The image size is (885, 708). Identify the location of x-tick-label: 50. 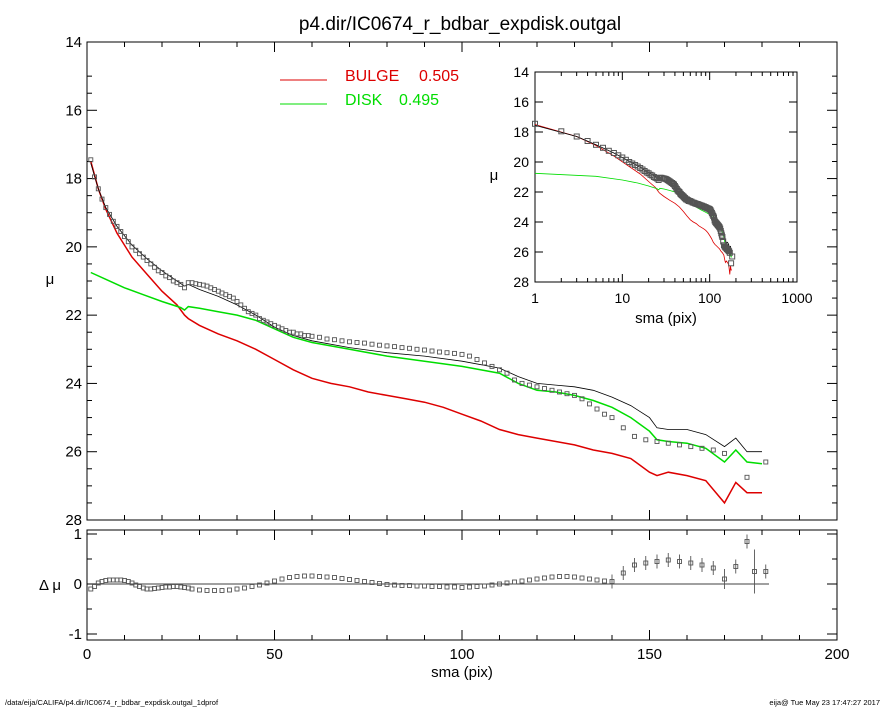
(274, 654).